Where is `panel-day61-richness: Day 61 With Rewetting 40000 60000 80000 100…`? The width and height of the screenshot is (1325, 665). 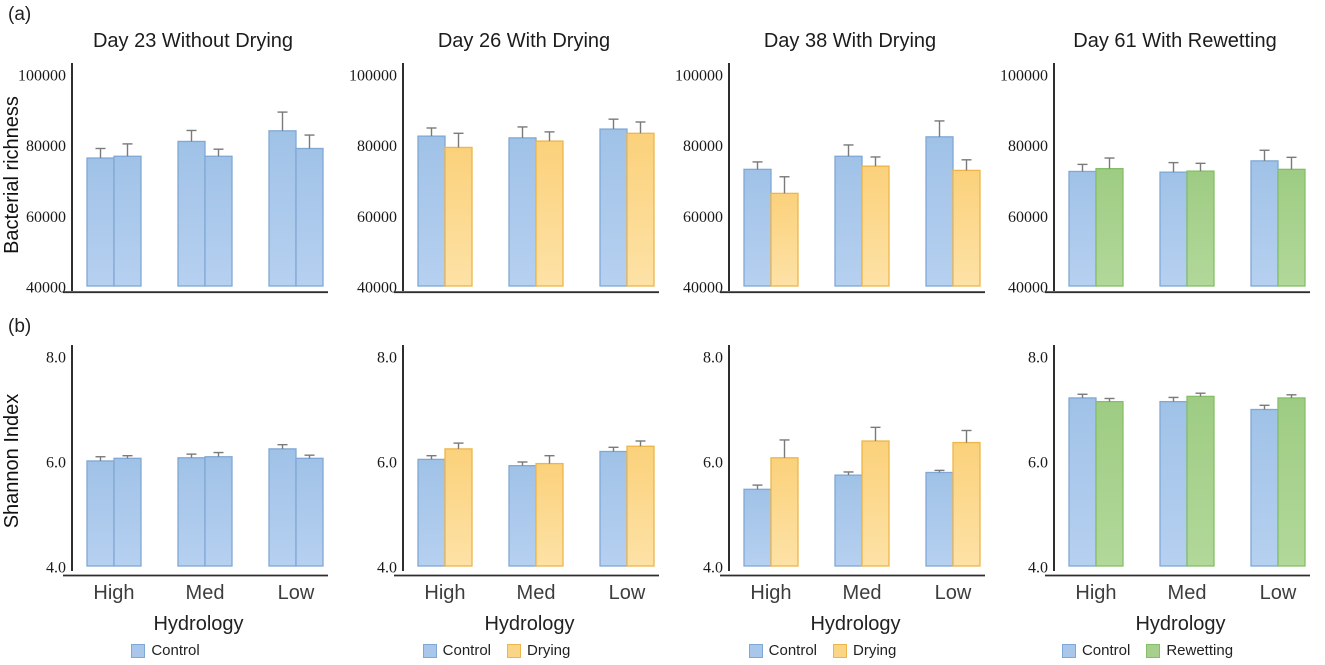 panel-day61-richness: Day 61 With Rewetting 40000 60000 80000 100… is located at coordinates (1147, 163).